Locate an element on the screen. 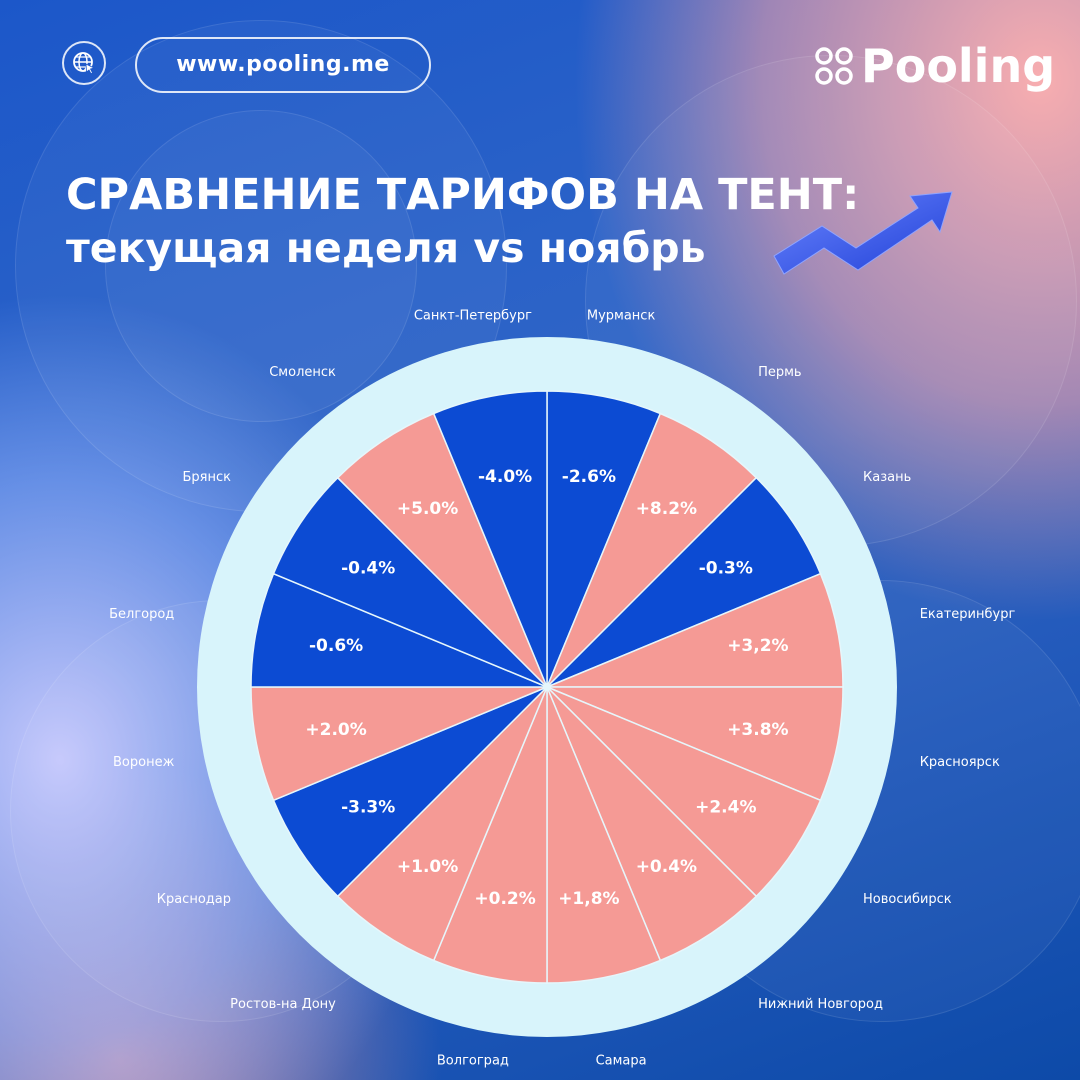  slice-value-label: -2.6% is located at coordinates (589, 477).